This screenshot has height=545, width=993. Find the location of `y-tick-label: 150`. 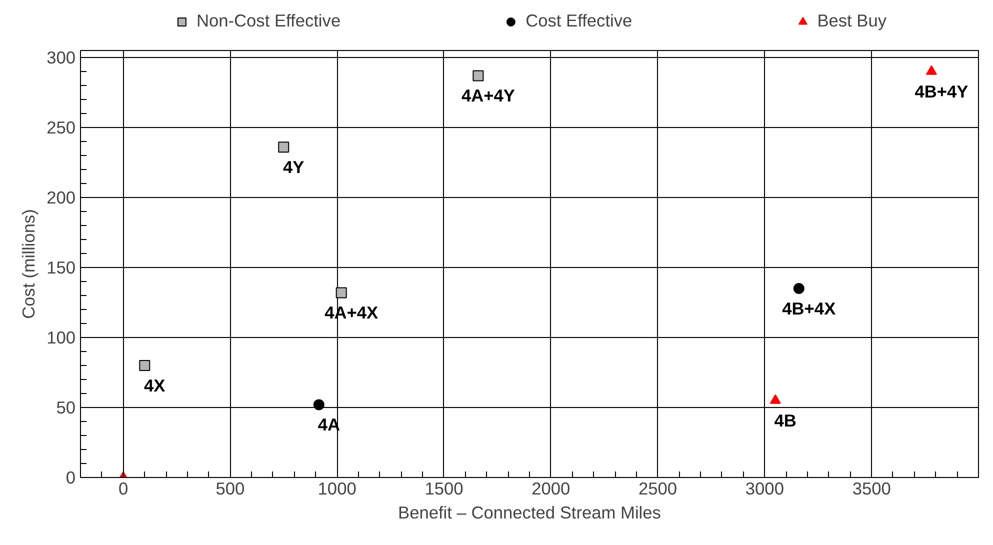

y-tick-label: 150 is located at coordinates (61, 268).